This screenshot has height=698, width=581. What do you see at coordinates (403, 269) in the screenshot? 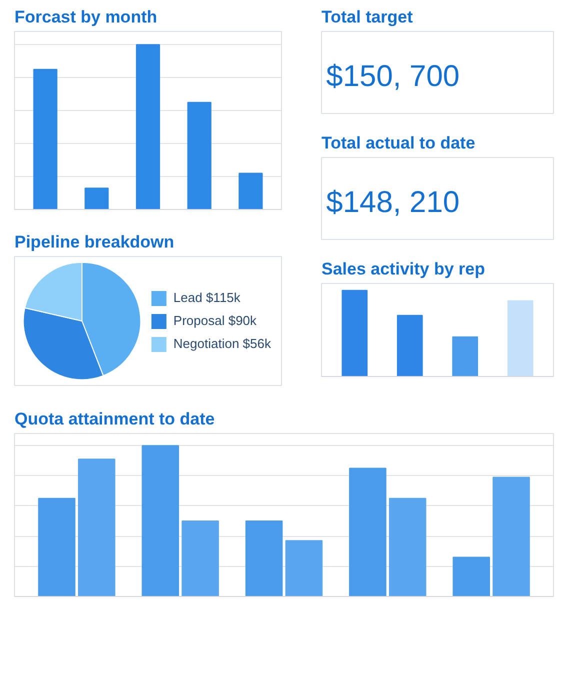
I see `chart-title: Sales activity by rep` at bounding box center [403, 269].